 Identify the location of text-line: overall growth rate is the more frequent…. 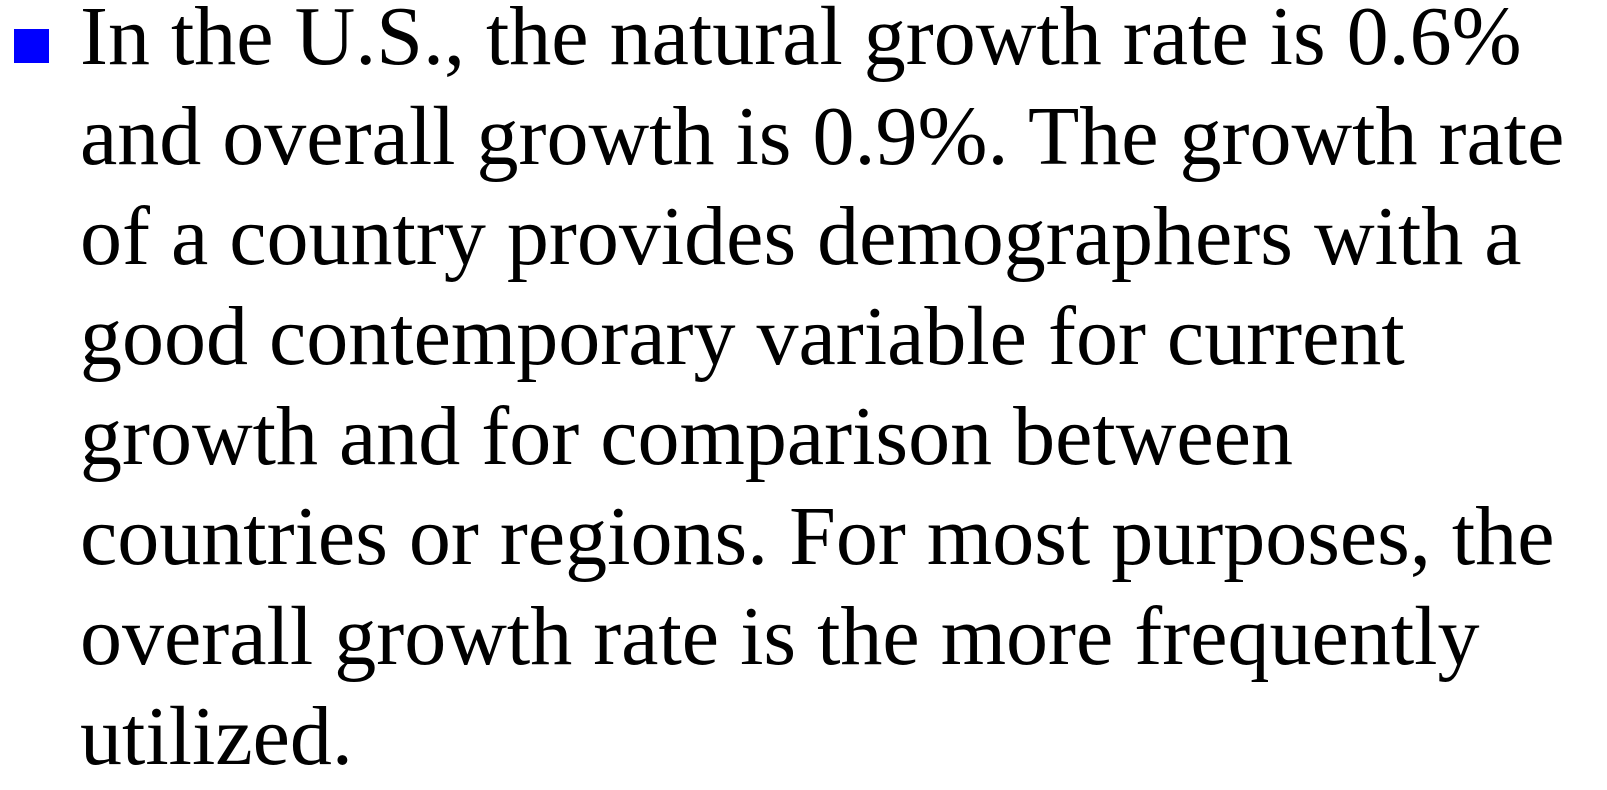
(780, 636).